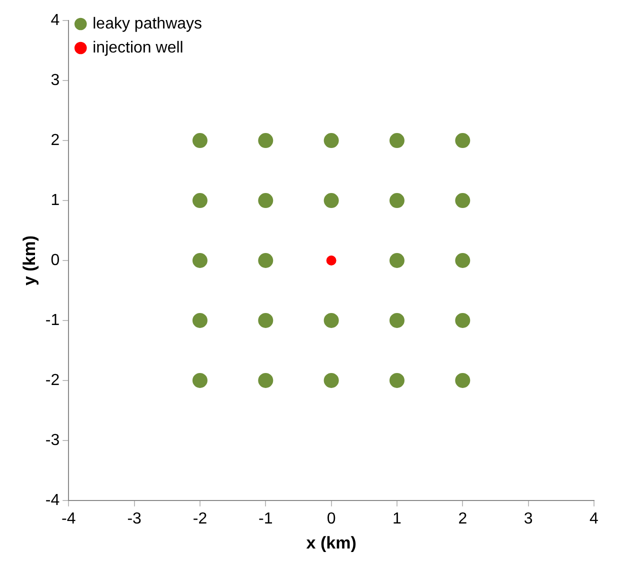  What do you see at coordinates (528, 519) in the screenshot?
I see `x-tick-label: 3` at bounding box center [528, 519].